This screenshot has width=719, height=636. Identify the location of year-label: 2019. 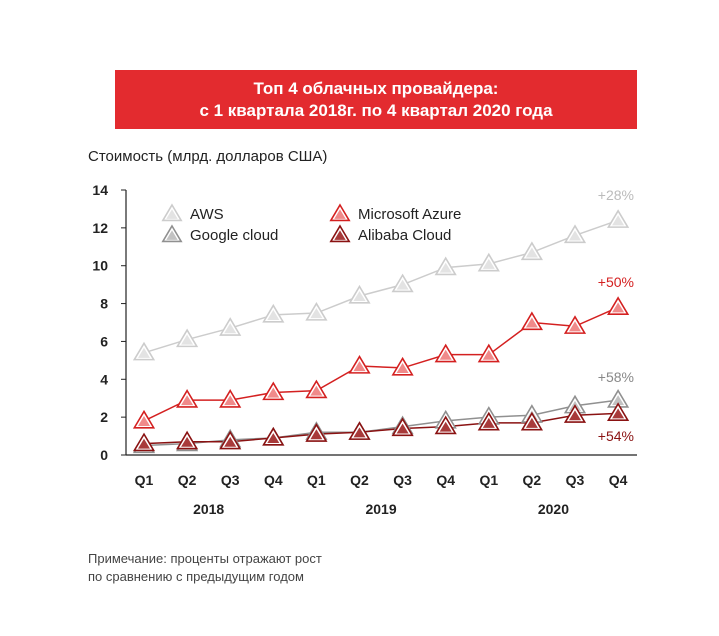
(380, 509).